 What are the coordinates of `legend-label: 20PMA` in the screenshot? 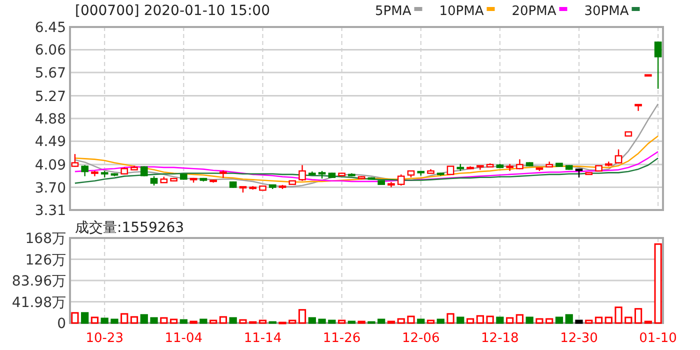 It's located at (534, 11).